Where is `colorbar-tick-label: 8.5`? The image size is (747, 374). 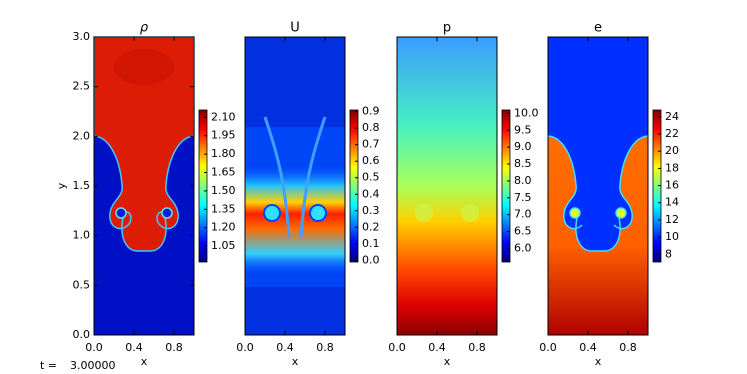 colorbar-tick-label: 8.5 is located at coordinates (523, 163).